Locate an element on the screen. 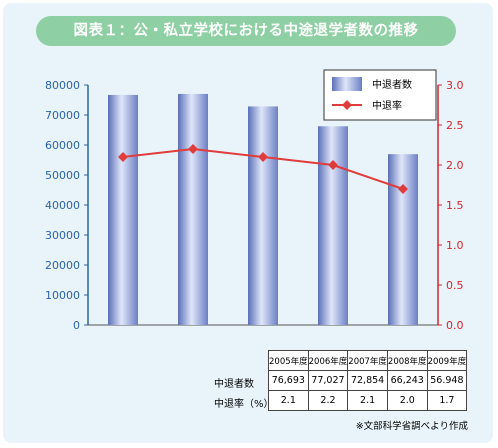  table-cell: 1.7 is located at coordinates (447, 400).